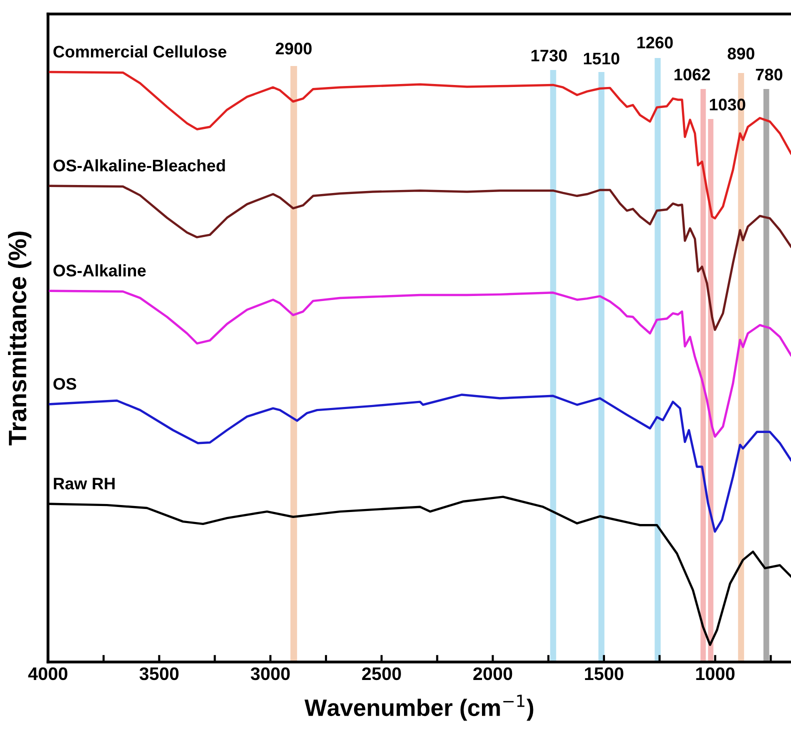 This screenshot has width=791, height=736. Describe the element at coordinates (769, 74) in the screenshot. I see `band-label: 780` at that location.